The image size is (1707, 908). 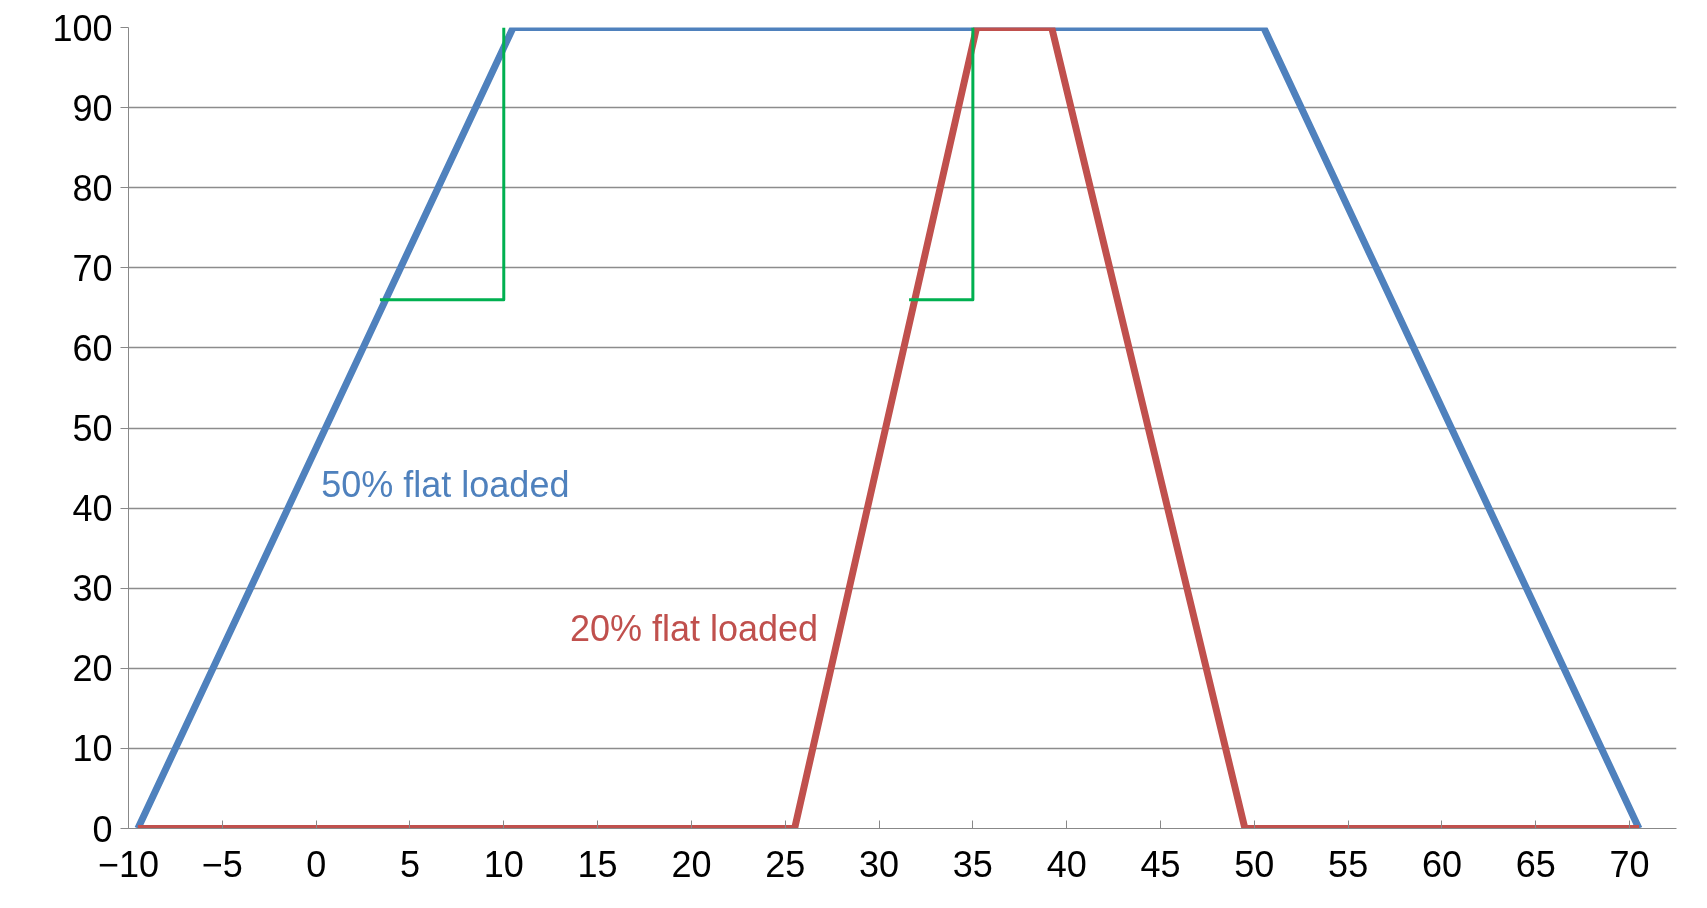 I want to click on y-tick-label: 10, so click(x=92, y=749).